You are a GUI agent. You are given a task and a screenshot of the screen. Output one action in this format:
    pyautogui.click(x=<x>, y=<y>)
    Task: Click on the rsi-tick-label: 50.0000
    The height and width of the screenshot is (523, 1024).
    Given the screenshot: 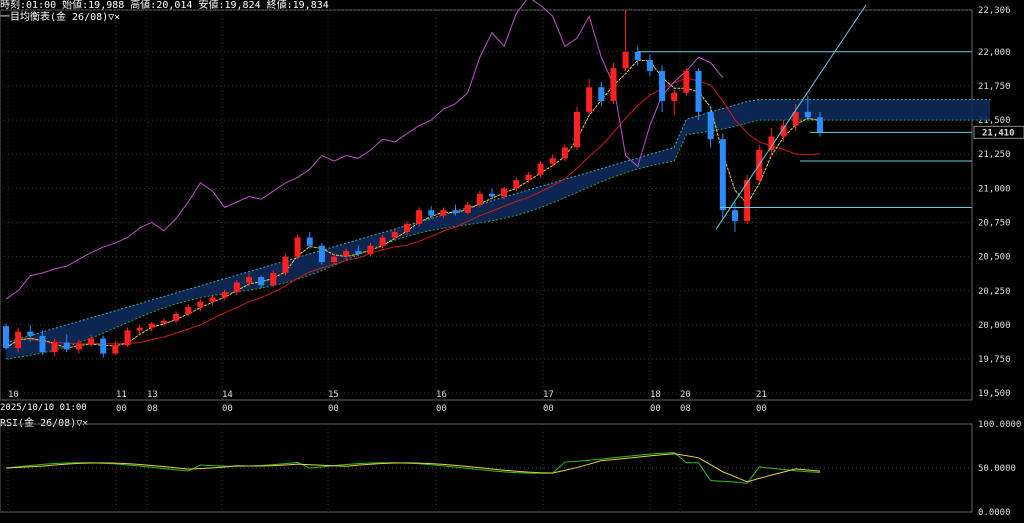 What is the action you would take?
    pyautogui.click(x=997, y=469)
    